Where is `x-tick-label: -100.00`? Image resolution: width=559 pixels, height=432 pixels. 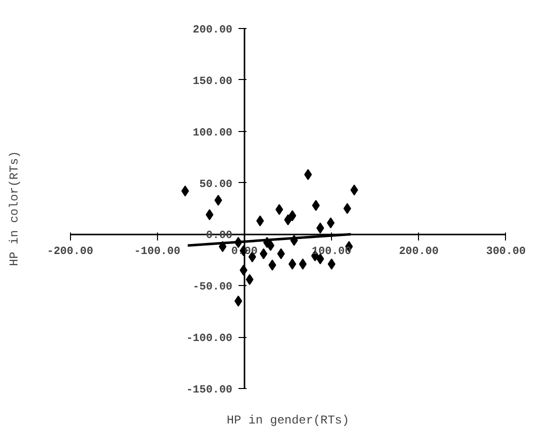 x-tick-label: -100.00 is located at coordinates (157, 252).